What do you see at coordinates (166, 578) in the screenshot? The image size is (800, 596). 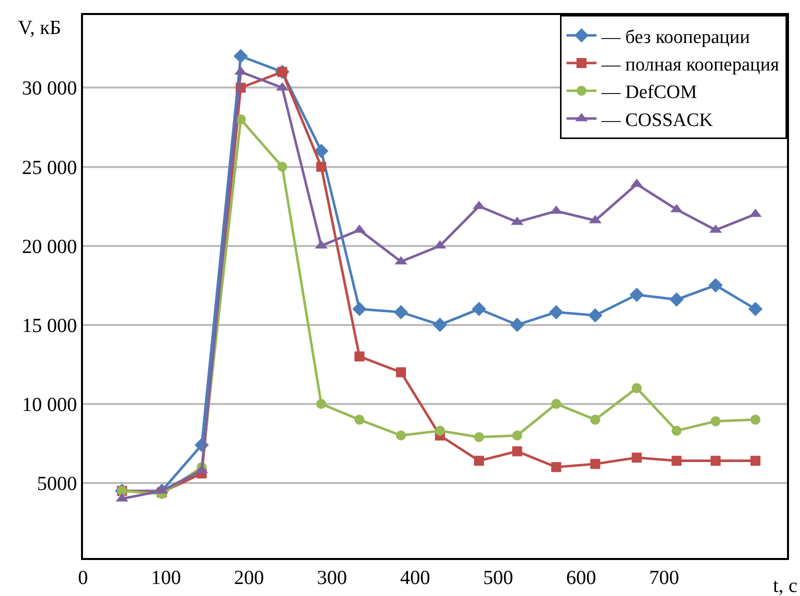 I see `x-tick-label: 100` at bounding box center [166, 578].